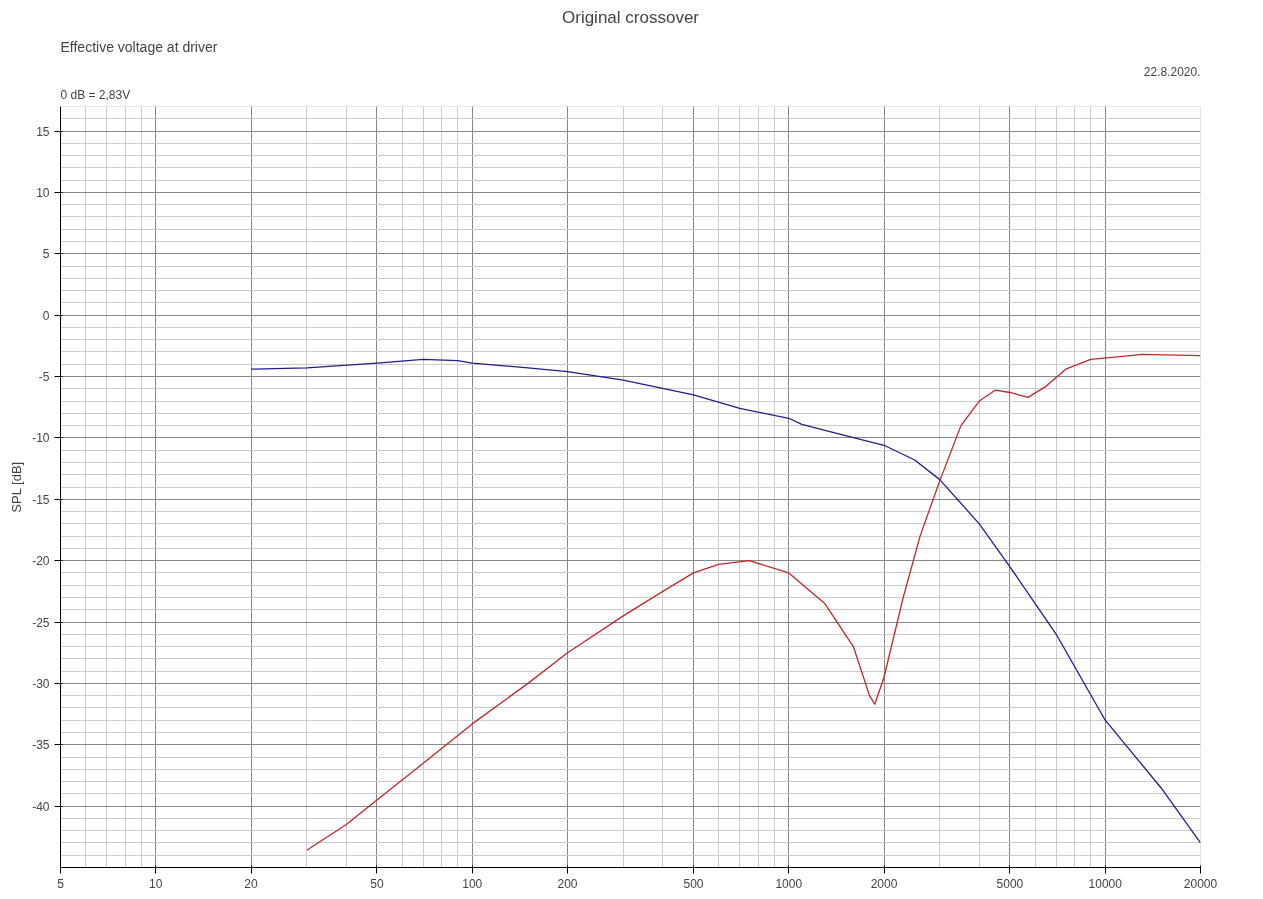 The image size is (1263, 899). Describe the element at coordinates (1105, 883) in the screenshot. I see `x-tick-label: 10000` at that location.